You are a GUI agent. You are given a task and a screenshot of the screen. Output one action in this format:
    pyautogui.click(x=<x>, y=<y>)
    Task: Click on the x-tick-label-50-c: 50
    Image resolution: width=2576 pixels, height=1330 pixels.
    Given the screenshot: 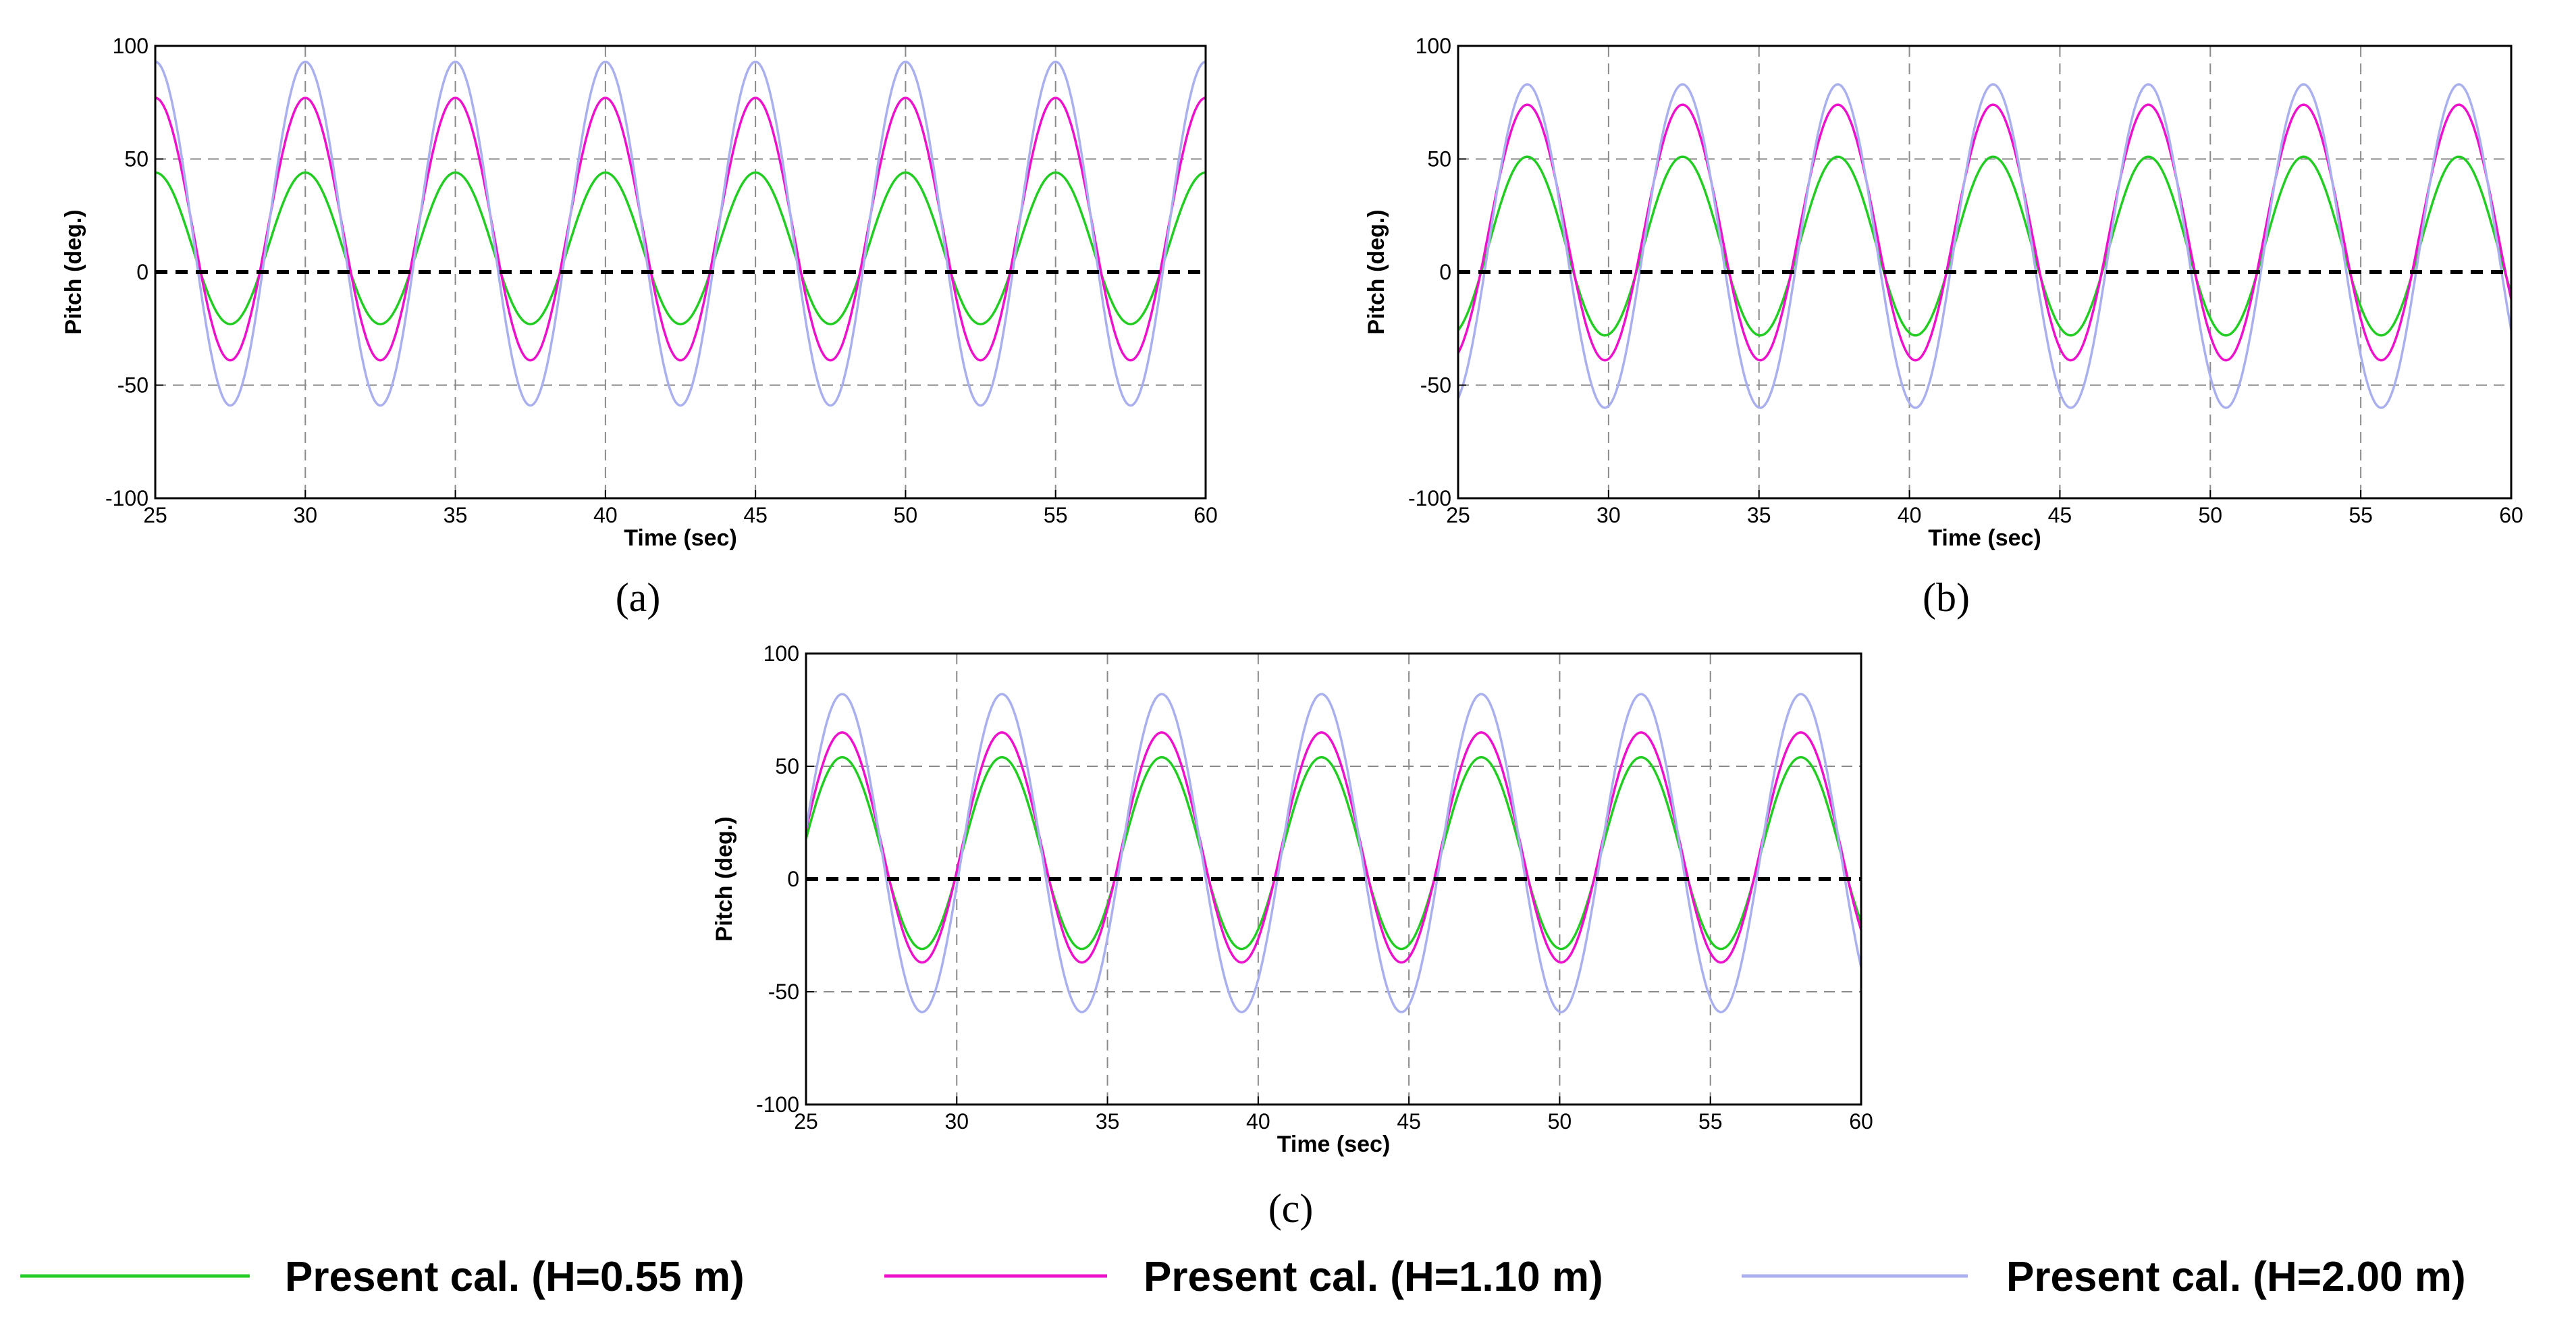 What is the action you would take?
    pyautogui.click(x=1560, y=1121)
    